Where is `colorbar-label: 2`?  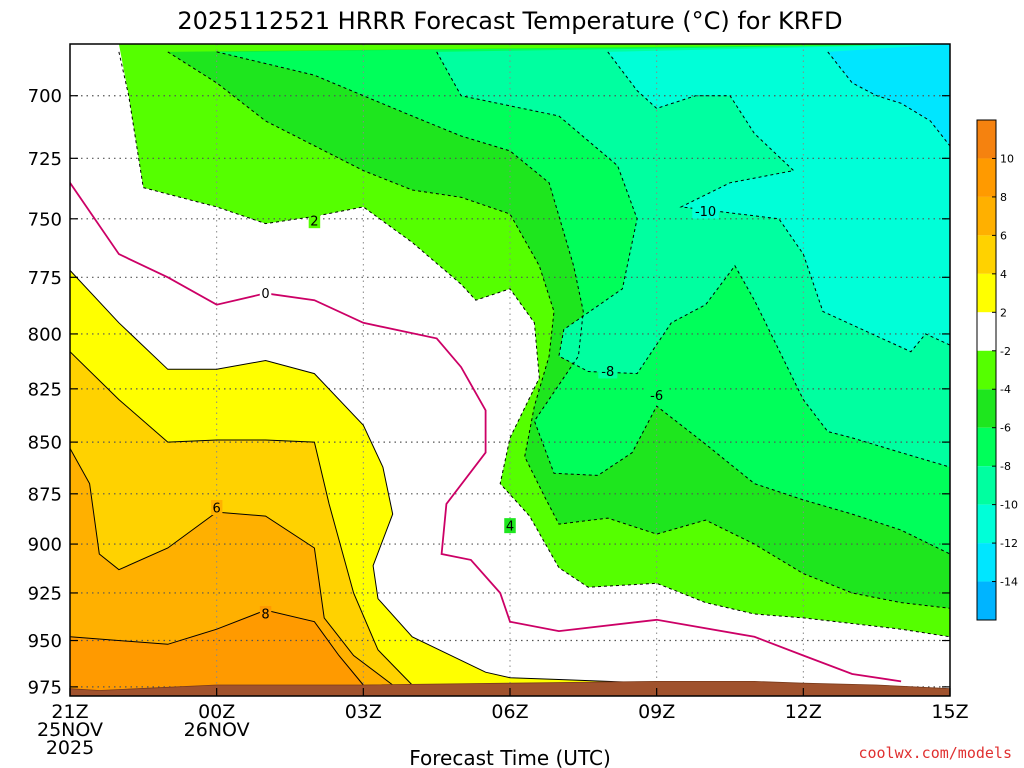 colorbar-label: 2 is located at coordinates (1003, 312).